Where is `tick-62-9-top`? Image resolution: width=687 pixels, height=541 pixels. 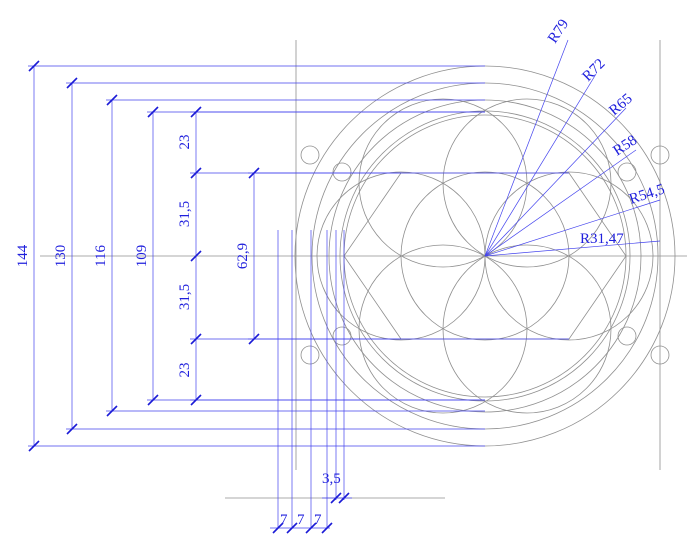
tick-62-9-top is located at coordinates (254, 173).